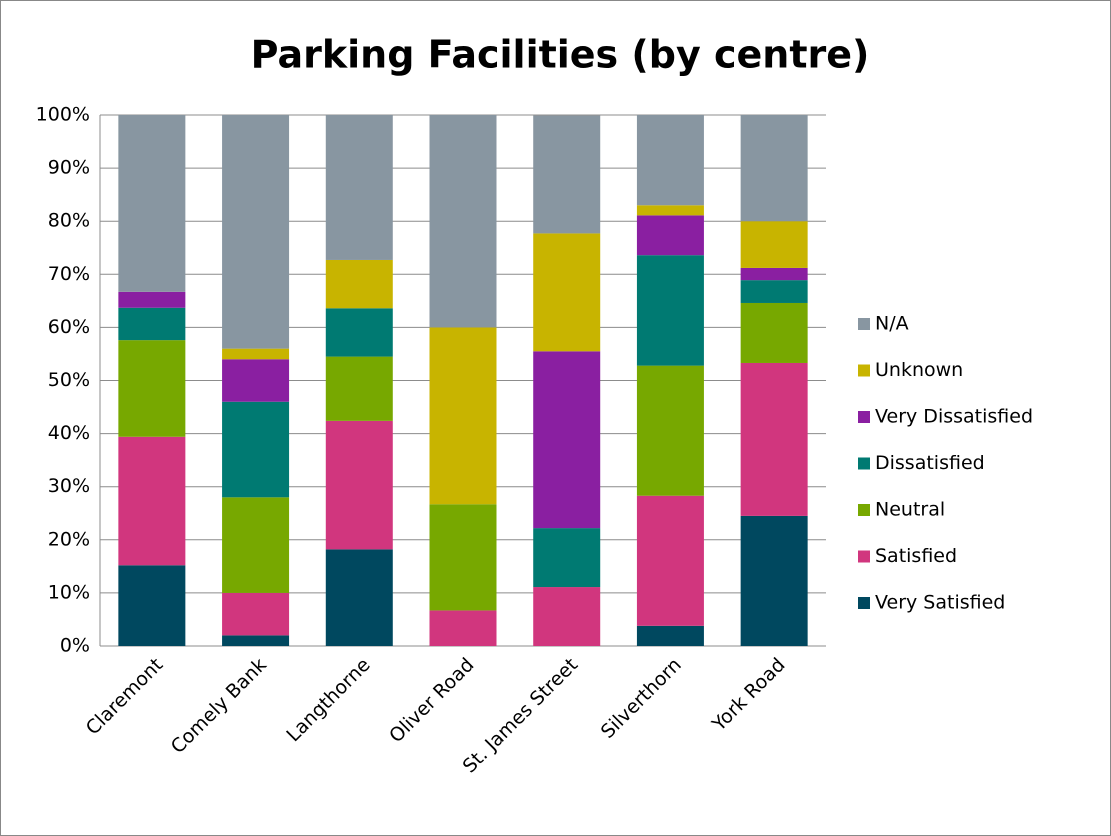 This screenshot has width=1111, height=836. What do you see at coordinates (69, 327) in the screenshot?
I see `y-tick-label: 60%` at bounding box center [69, 327].